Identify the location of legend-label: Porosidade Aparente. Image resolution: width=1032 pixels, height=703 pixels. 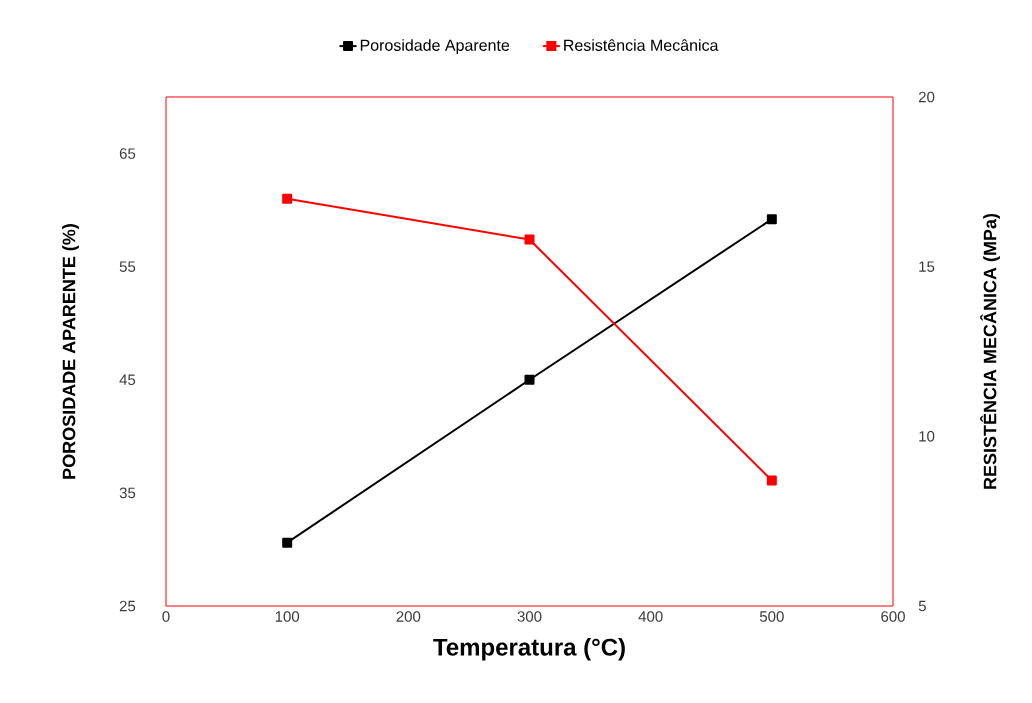
(435, 47).